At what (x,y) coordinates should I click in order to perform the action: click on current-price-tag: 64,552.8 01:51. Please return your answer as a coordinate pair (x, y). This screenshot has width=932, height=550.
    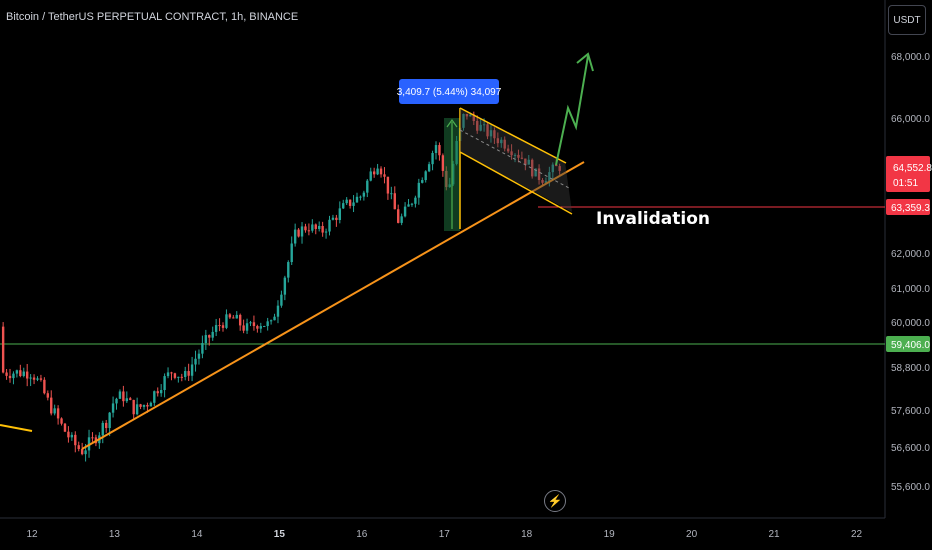
    Looking at the image, I should click on (909, 174).